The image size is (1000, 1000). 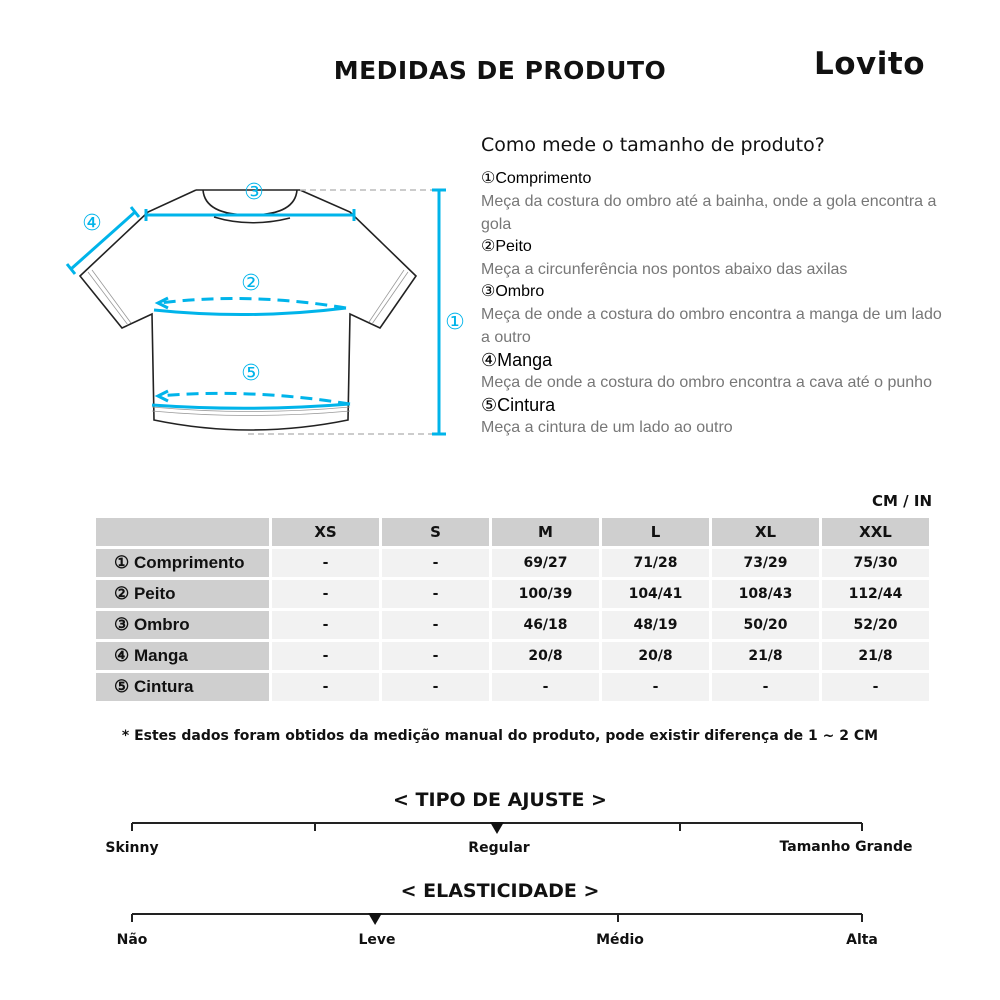 What do you see at coordinates (251, 406) in the screenshot?
I see `waist-line` at bounding box center [251, 406].